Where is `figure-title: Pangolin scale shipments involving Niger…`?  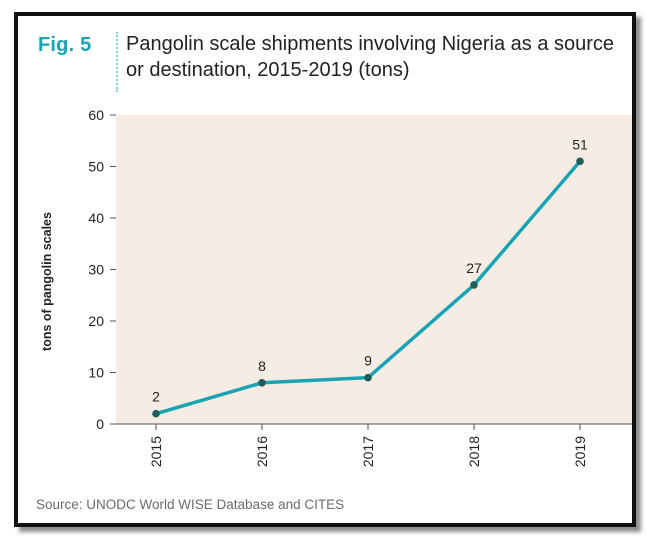
figure-title: Pangolin scale shipments involving Niger… is located at coordinates (376, 57).